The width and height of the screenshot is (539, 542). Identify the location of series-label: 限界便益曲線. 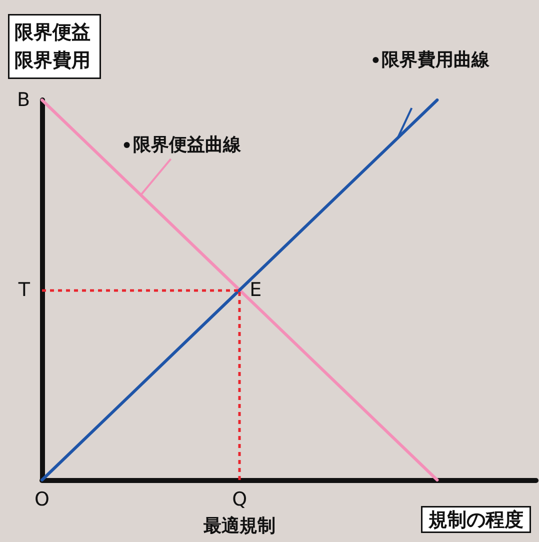
(187, 145).